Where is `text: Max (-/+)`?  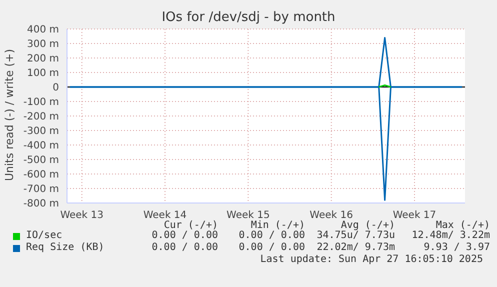 text: Max (-/+) is located at coordinates (463, 225).